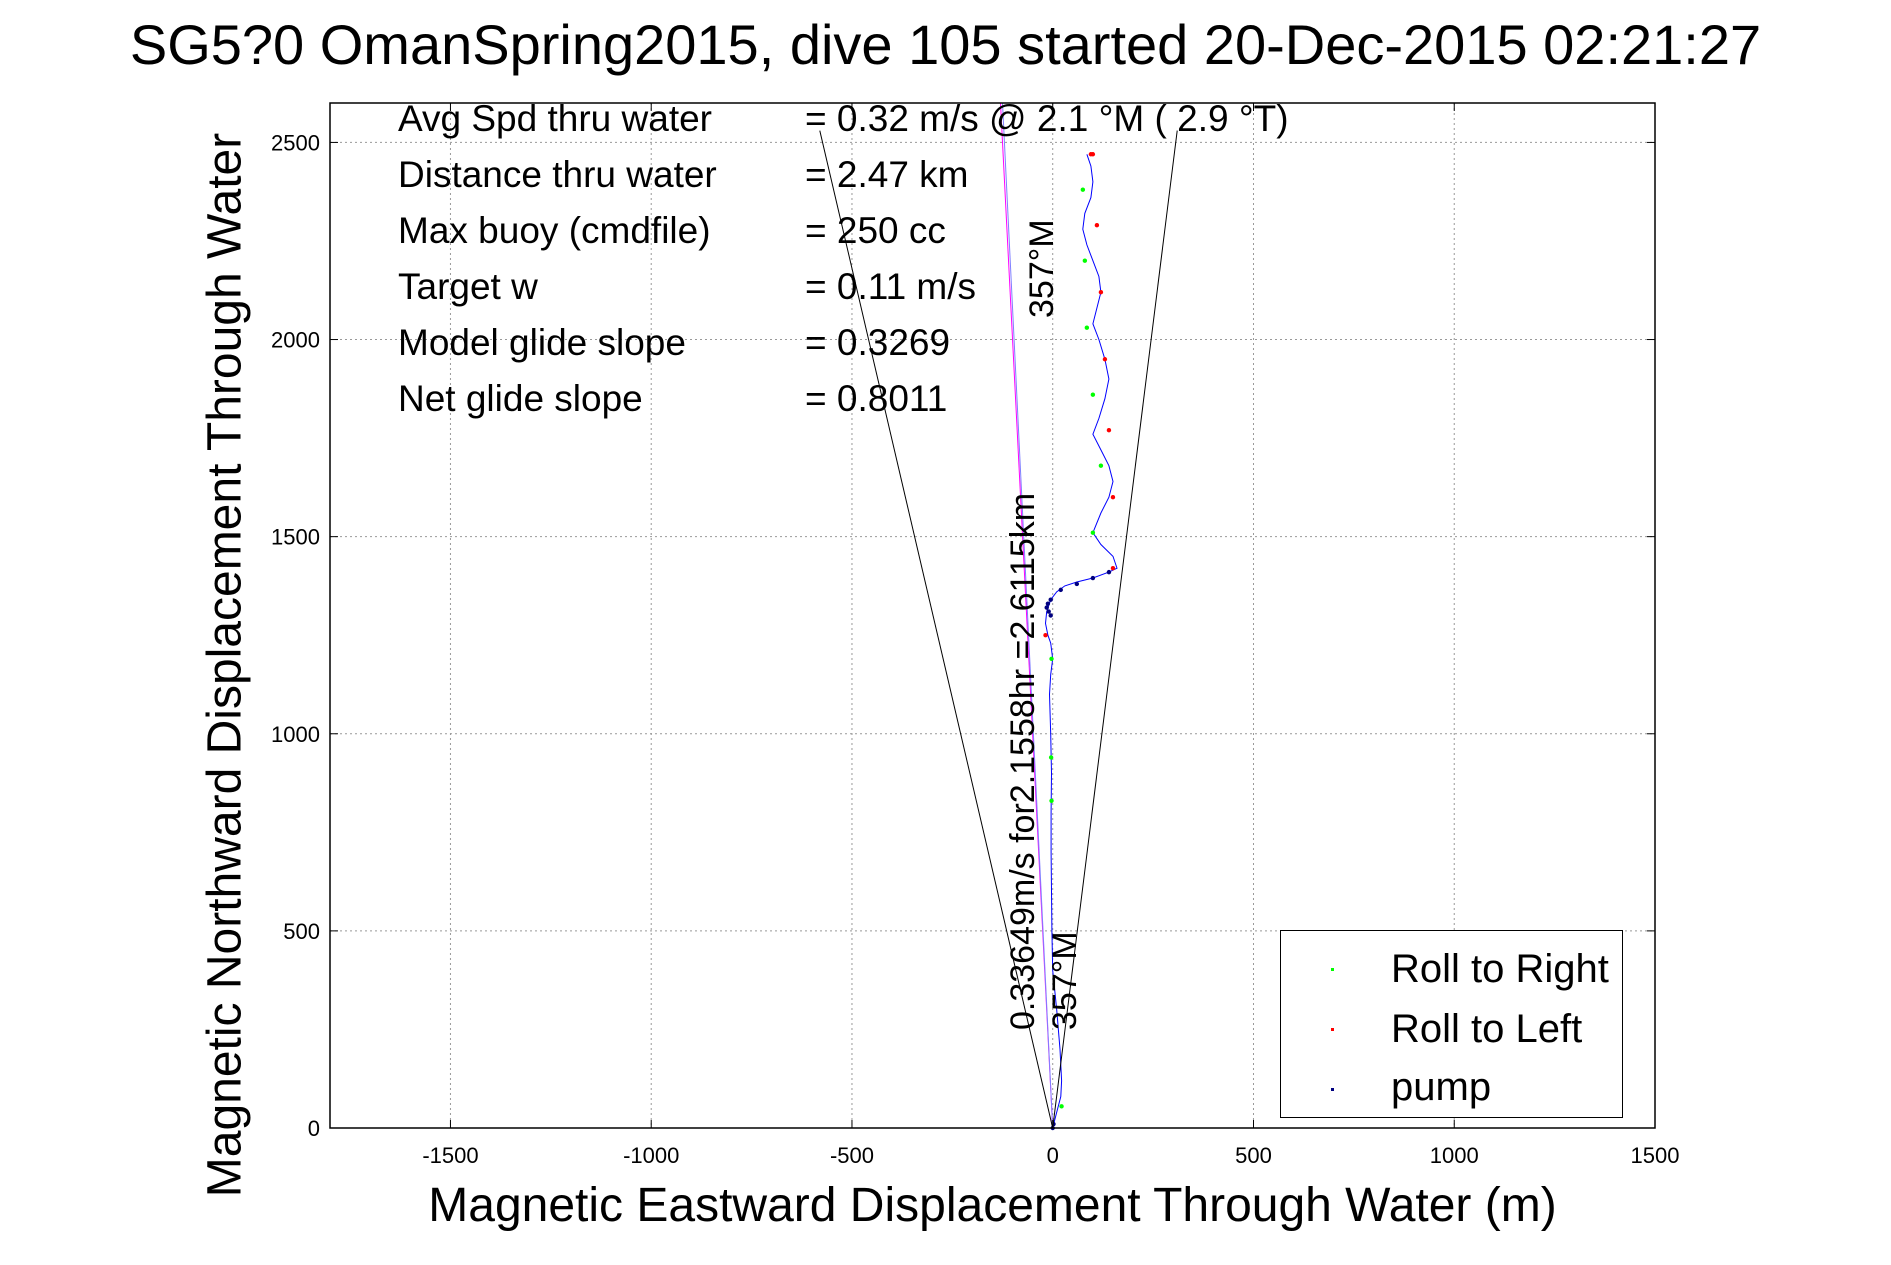 The image size is (1891, 1265). I want to click on cone-right-line, so click(1115, 629).